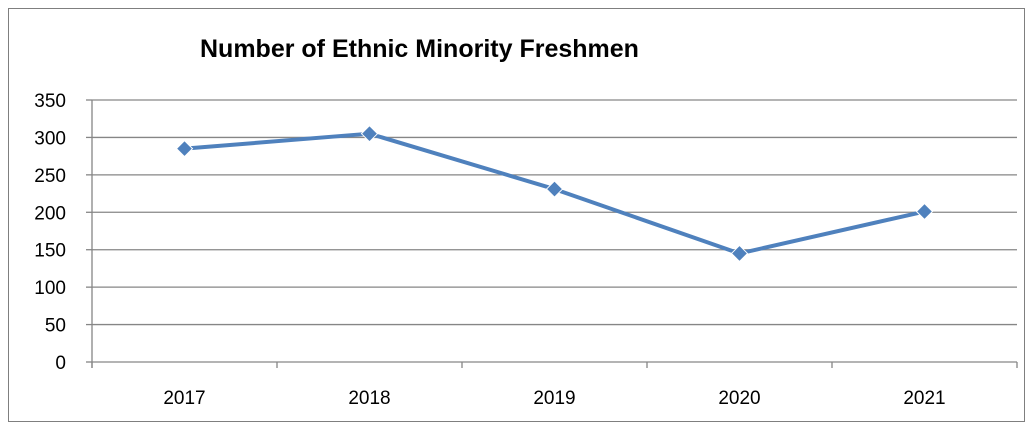  Describe the element at coordinates (50, 213) in the screenshot. I see `y-tick-label: 200` at that location.